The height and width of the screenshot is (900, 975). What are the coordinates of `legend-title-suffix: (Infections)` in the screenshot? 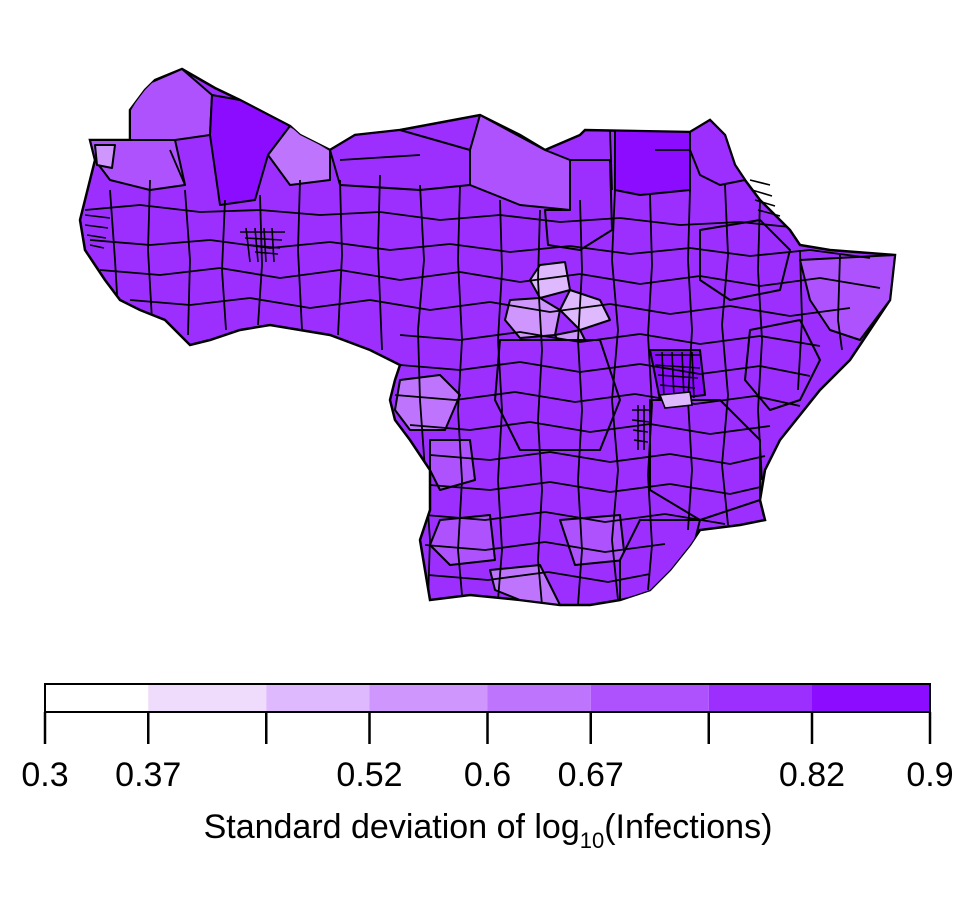 It's located at (688, 827).